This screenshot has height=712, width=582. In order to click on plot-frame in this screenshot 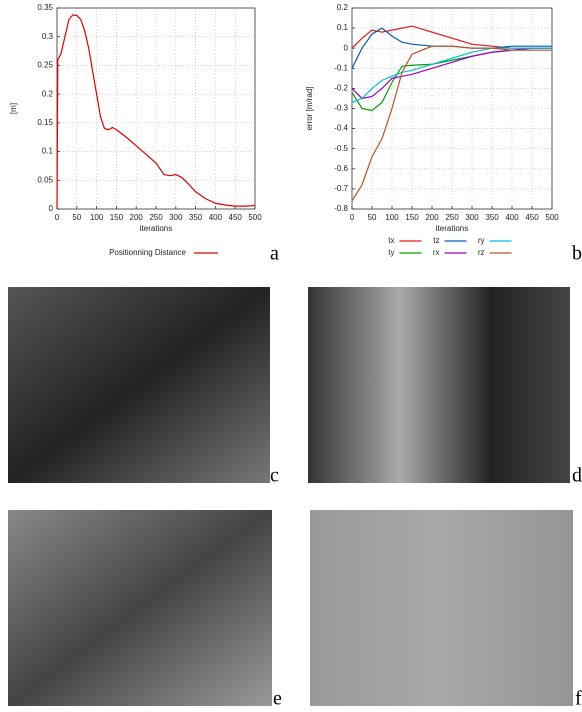, I will do `click(452, 108)`.